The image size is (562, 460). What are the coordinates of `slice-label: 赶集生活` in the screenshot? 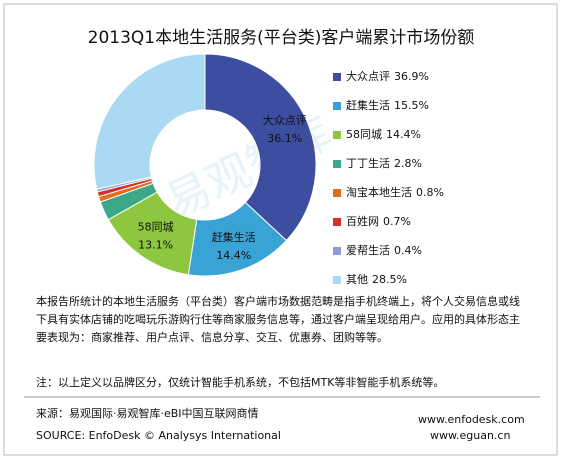 It's located at (234, 237).